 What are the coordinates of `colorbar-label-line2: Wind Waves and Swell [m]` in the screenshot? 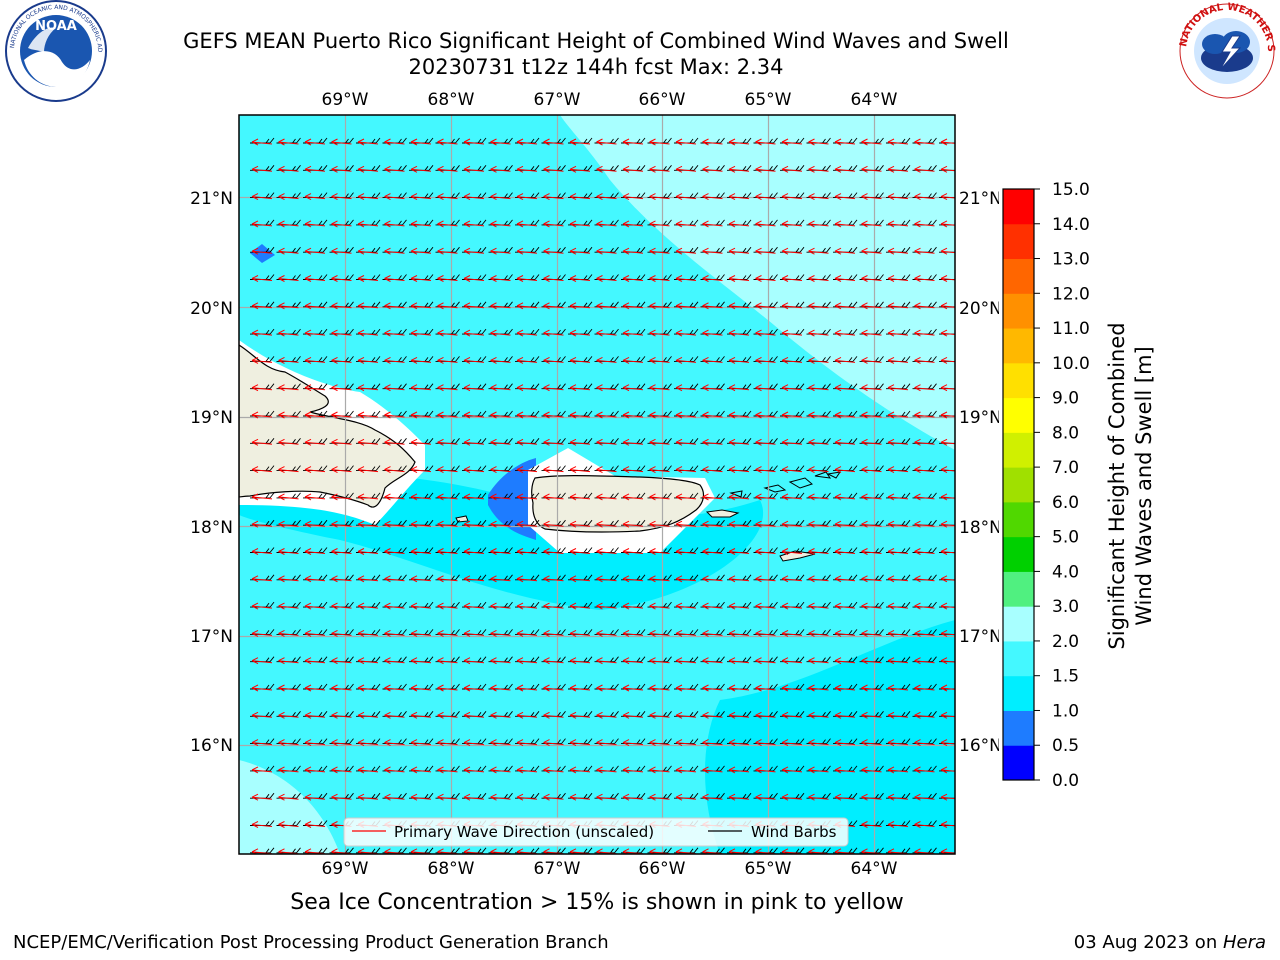 It's located at (1144, 486).